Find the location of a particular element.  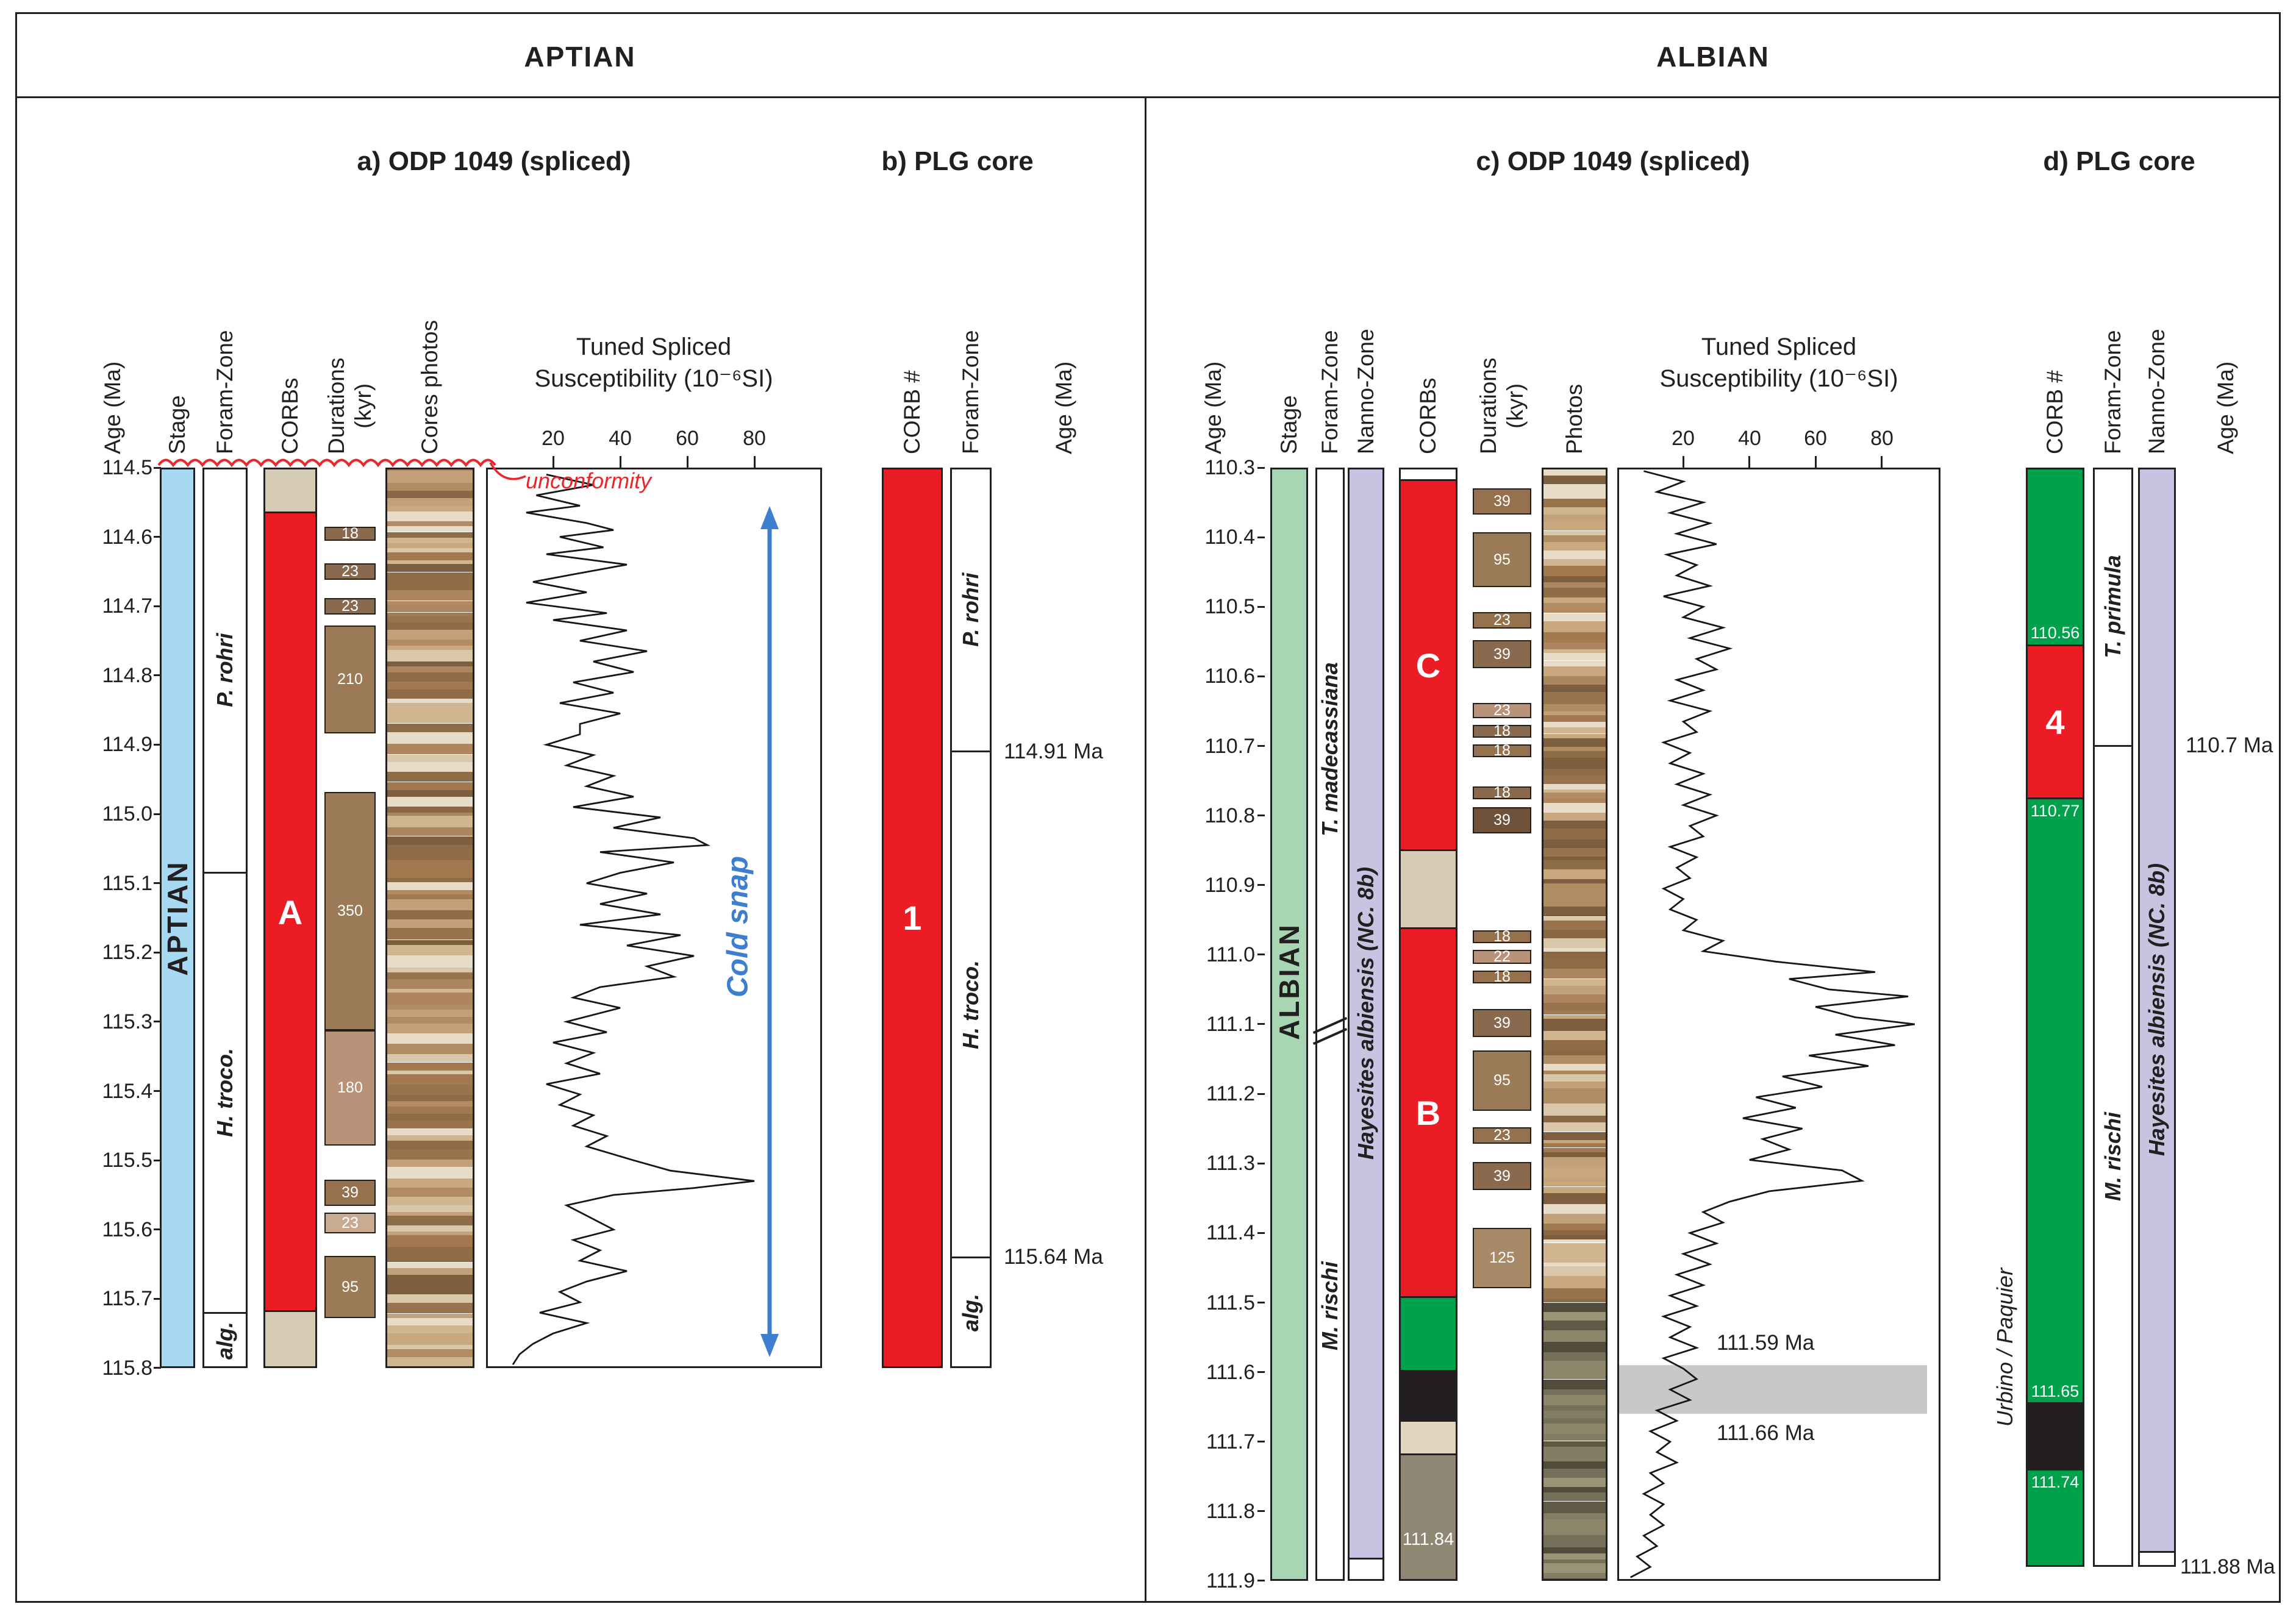

ma-label-band-bottom: 111.66 Ma is located at coordinates (1766, 1433).